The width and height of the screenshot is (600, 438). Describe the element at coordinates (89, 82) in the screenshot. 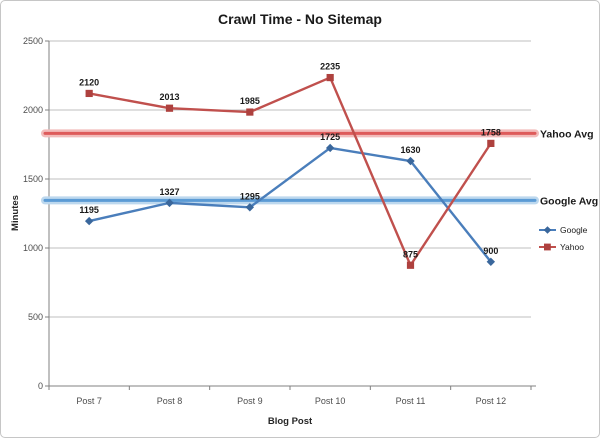

I see `data-point-label: 2120` at that location.